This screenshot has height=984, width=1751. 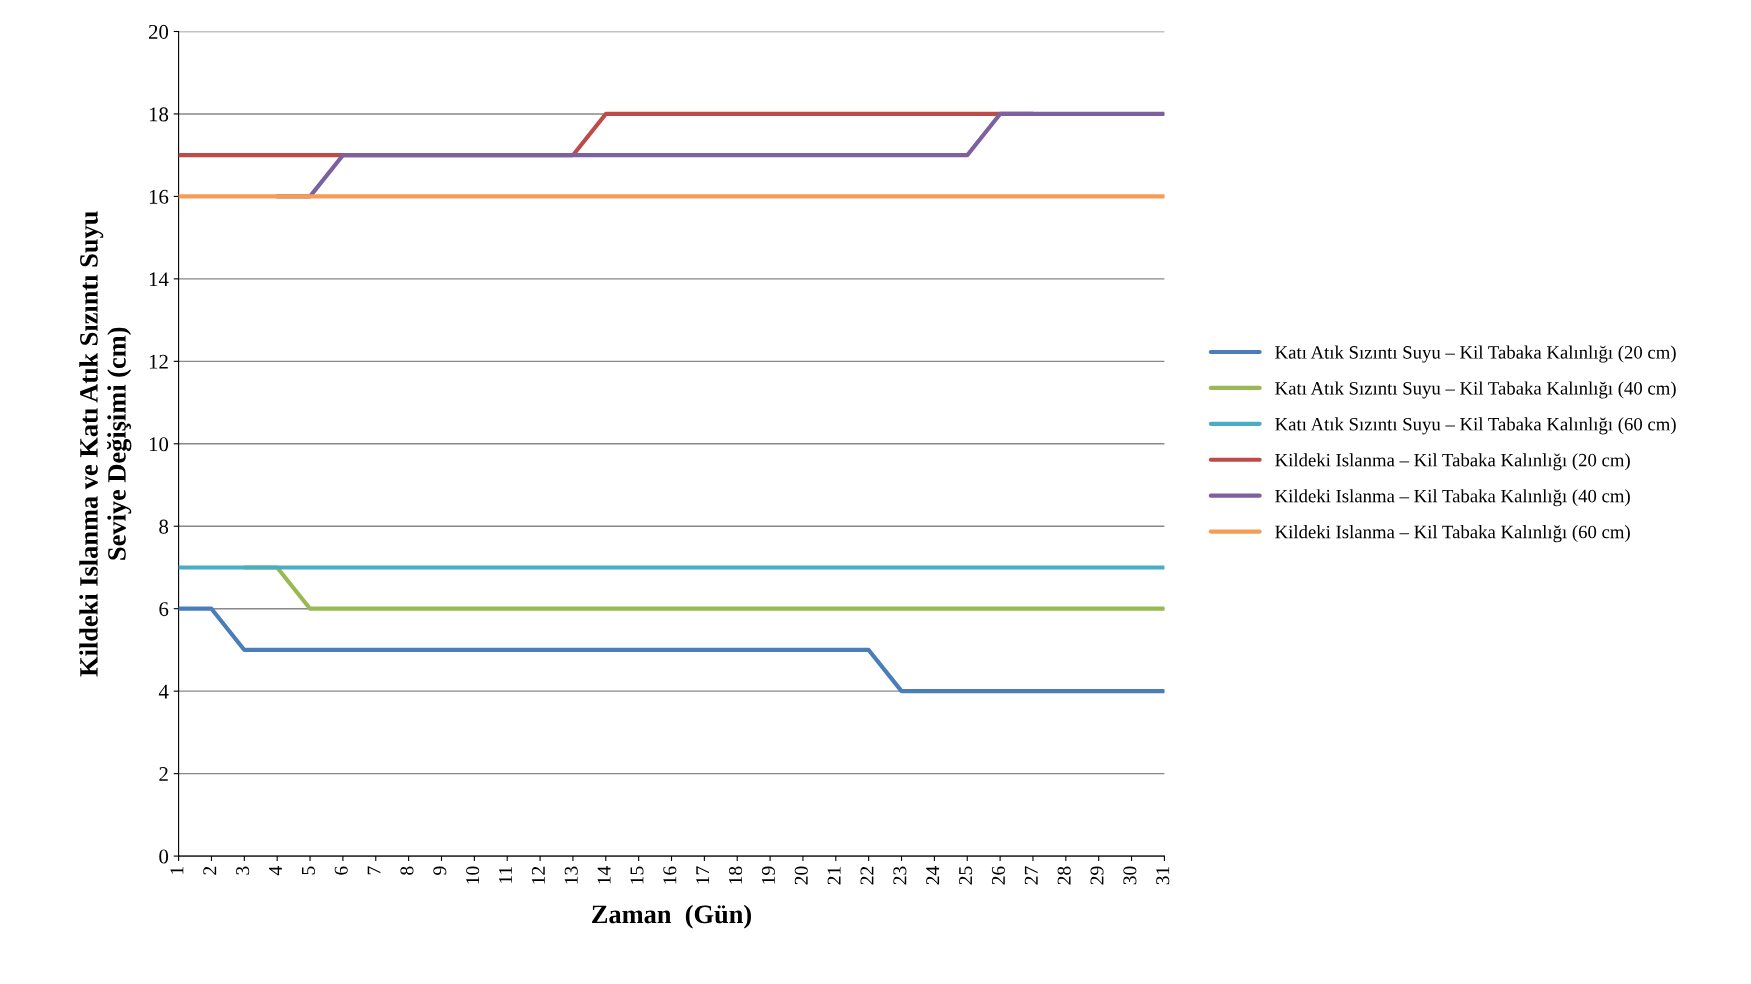 What do you see at coordinates (159, 196) in the screenshot?
I see `y-tick-label: 16` at bounding box center [159, 196].